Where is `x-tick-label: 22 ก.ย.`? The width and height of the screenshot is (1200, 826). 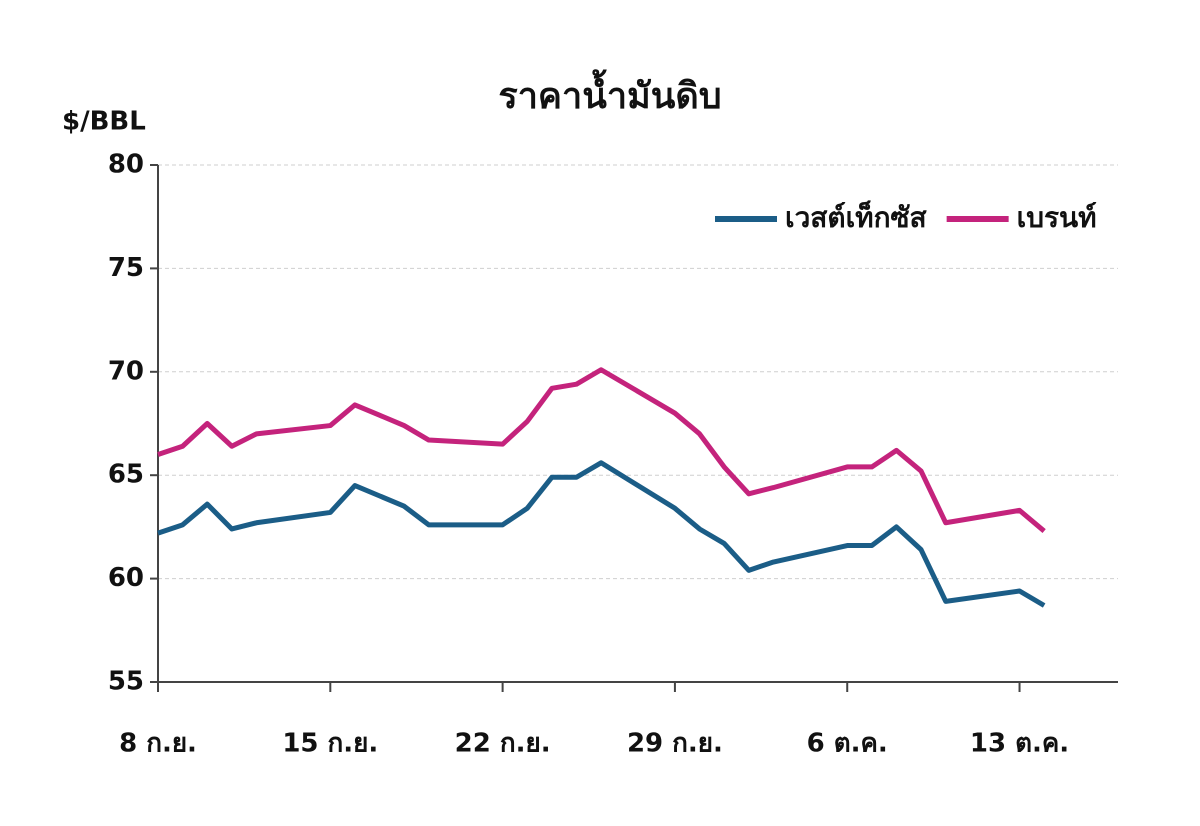
x-tick-label: 22 ก.ย. is located at coordinates (503, 744).